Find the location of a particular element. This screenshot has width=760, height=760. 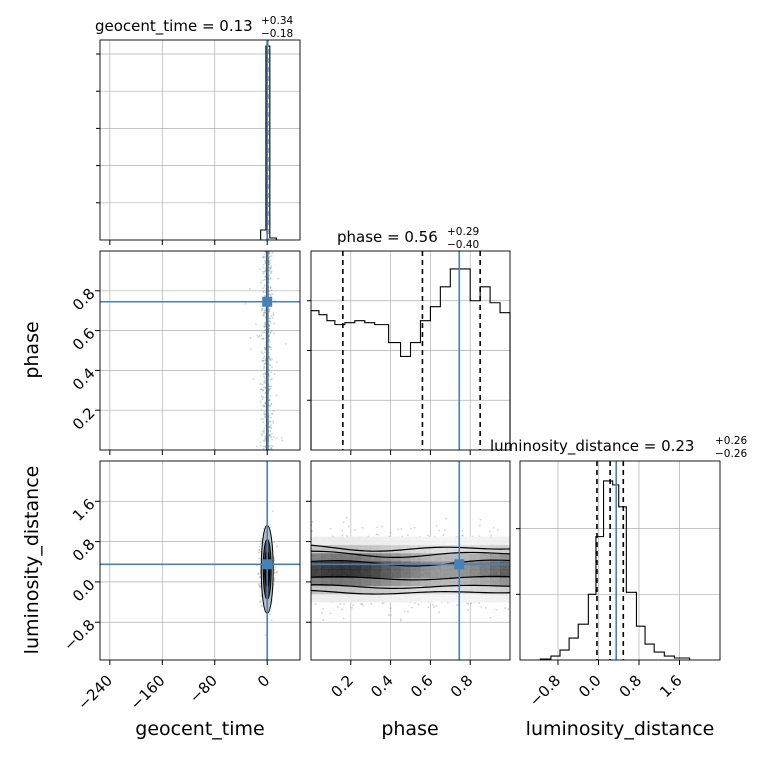

panel-luminosity-distance-histogram: −0.8 0.0 0.8 1.6 is located at coordinates (618, 585).